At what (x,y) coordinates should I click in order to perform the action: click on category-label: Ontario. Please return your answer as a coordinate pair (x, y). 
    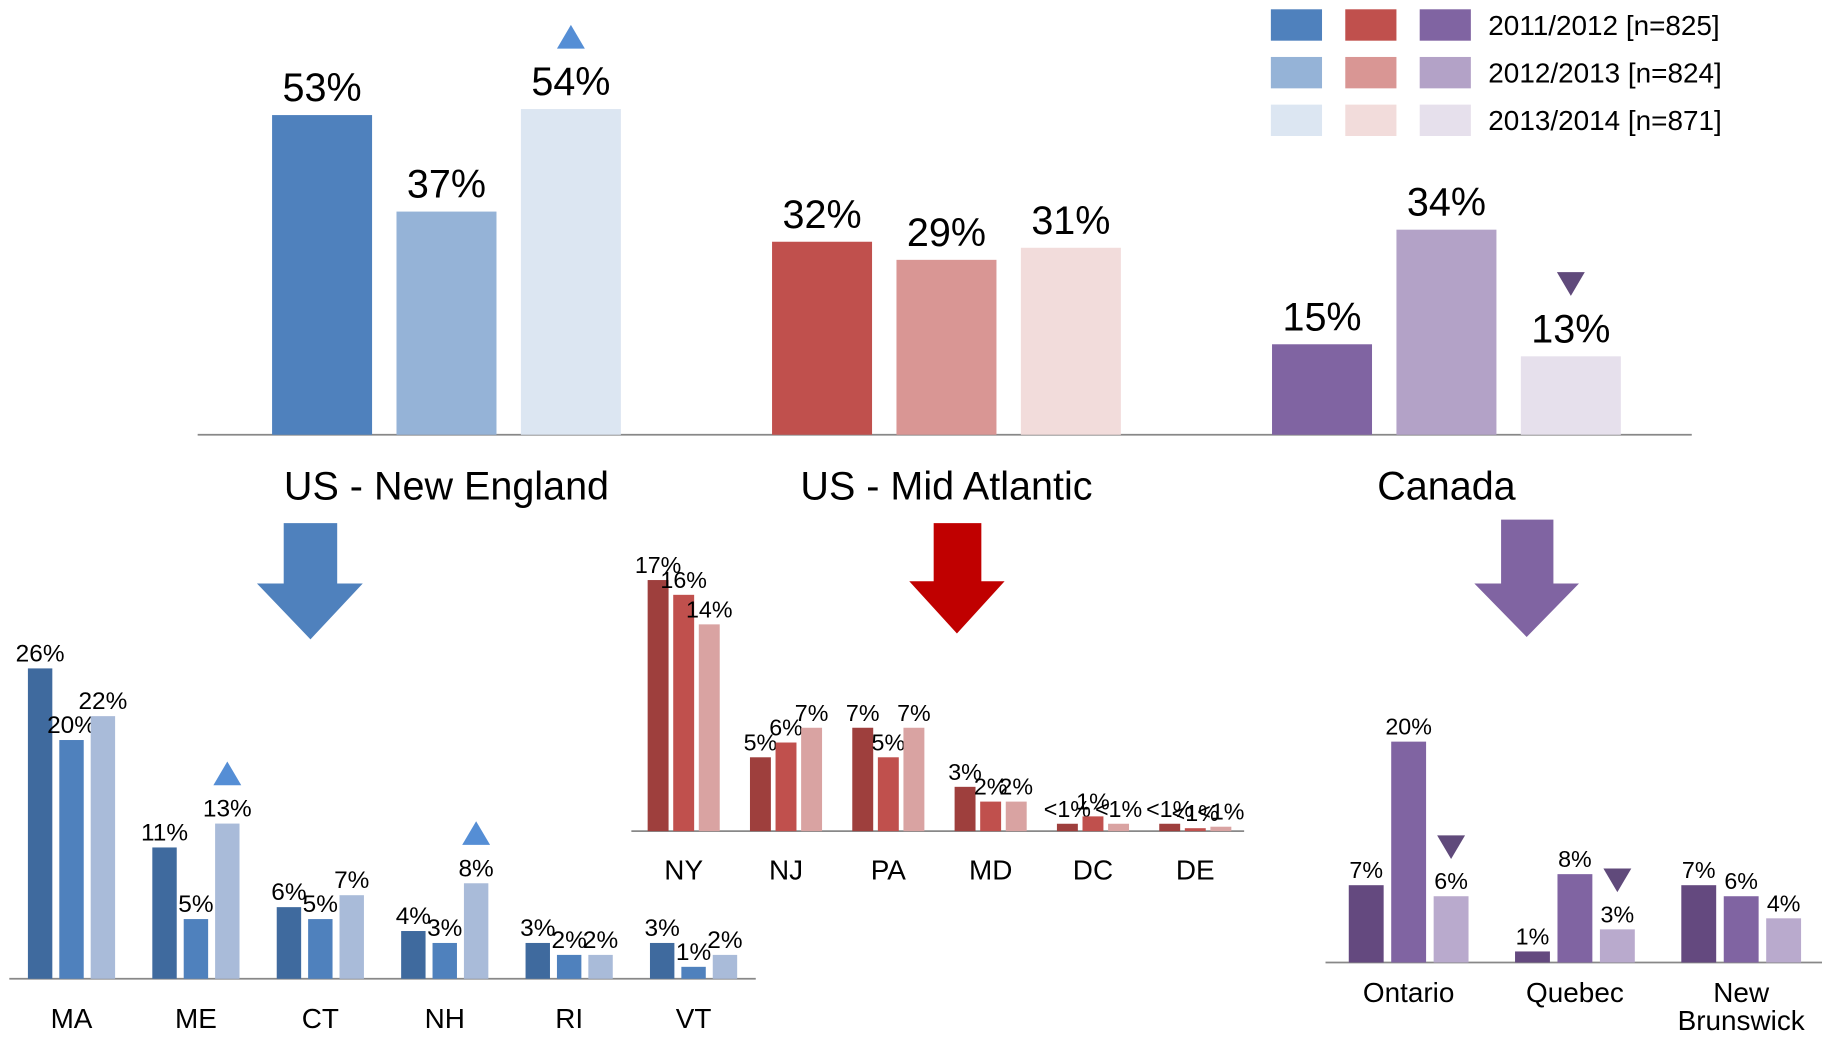
    Looking at the image, I should click on (1408, 994).